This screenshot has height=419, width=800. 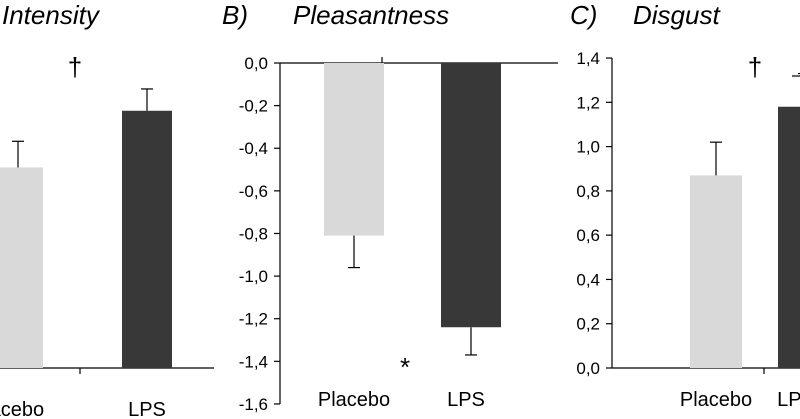 What do you see at coordinates (147, 239) in the screenshot?
I see `panel-1-bar-lps` at bounding box center [147, 239].